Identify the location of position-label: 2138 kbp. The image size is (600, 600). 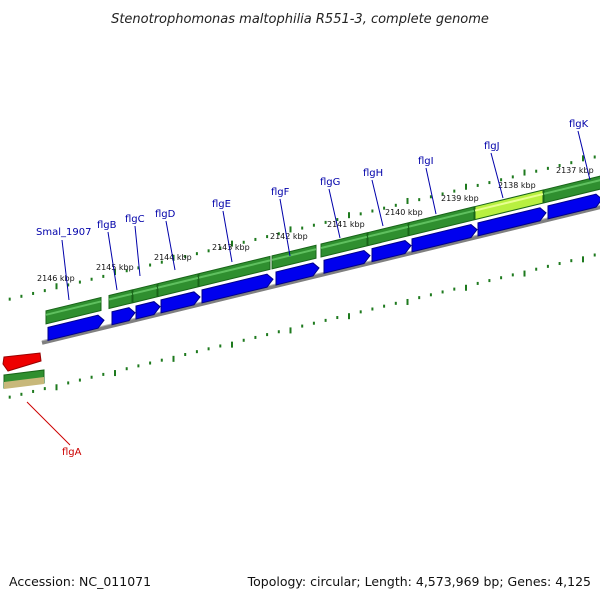
(517, 185).